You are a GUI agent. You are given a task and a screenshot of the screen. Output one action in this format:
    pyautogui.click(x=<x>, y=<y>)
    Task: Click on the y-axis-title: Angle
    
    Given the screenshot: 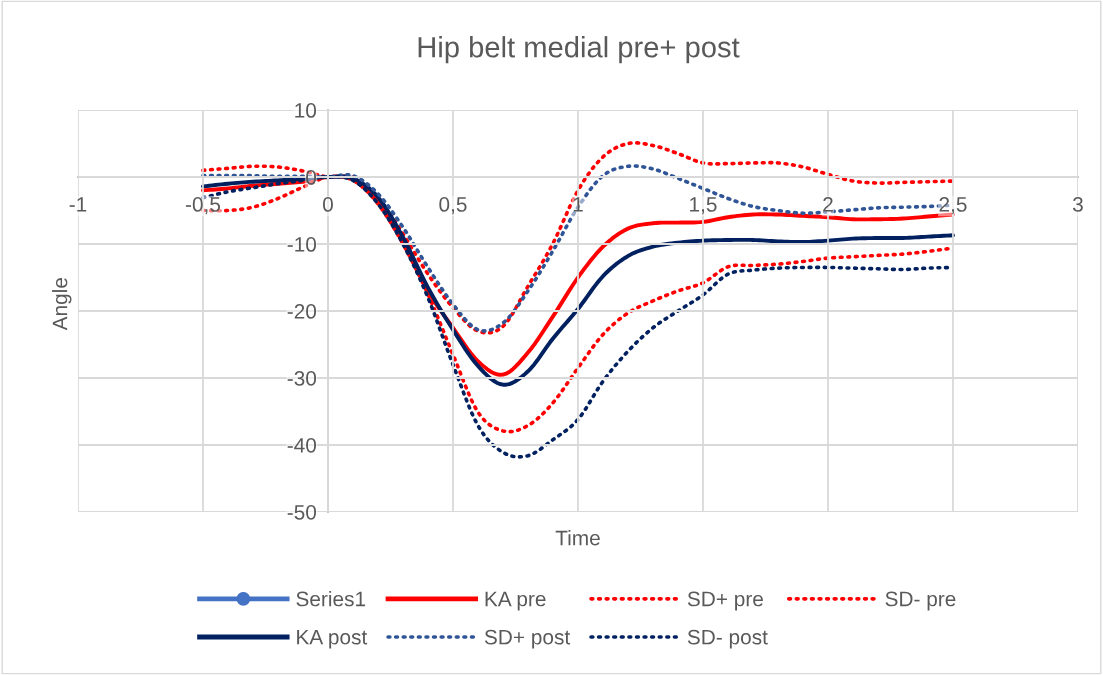 What is the action you would take?
    pyautogui.click(x=62, y=304)
    